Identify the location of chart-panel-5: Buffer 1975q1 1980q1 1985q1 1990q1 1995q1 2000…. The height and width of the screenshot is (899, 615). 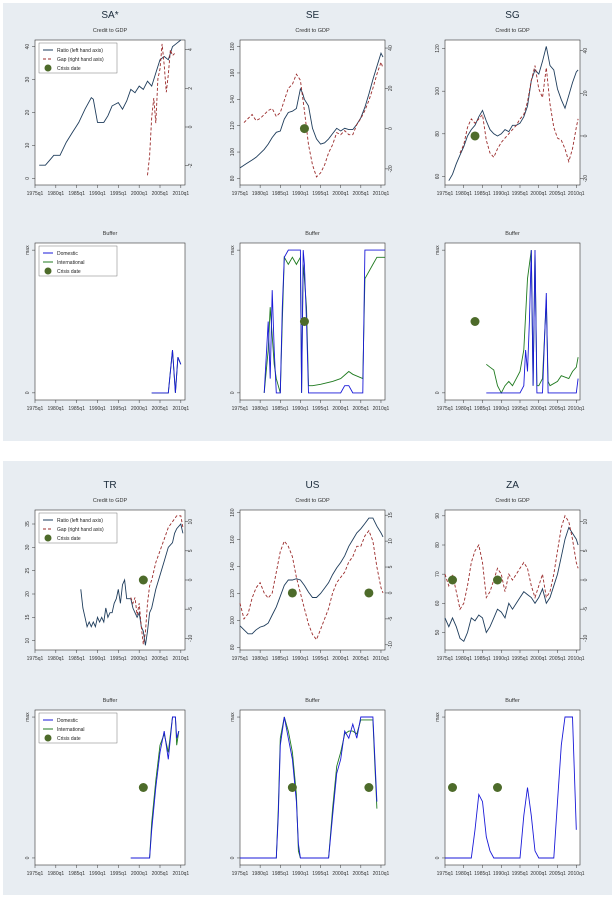
(510, 321).